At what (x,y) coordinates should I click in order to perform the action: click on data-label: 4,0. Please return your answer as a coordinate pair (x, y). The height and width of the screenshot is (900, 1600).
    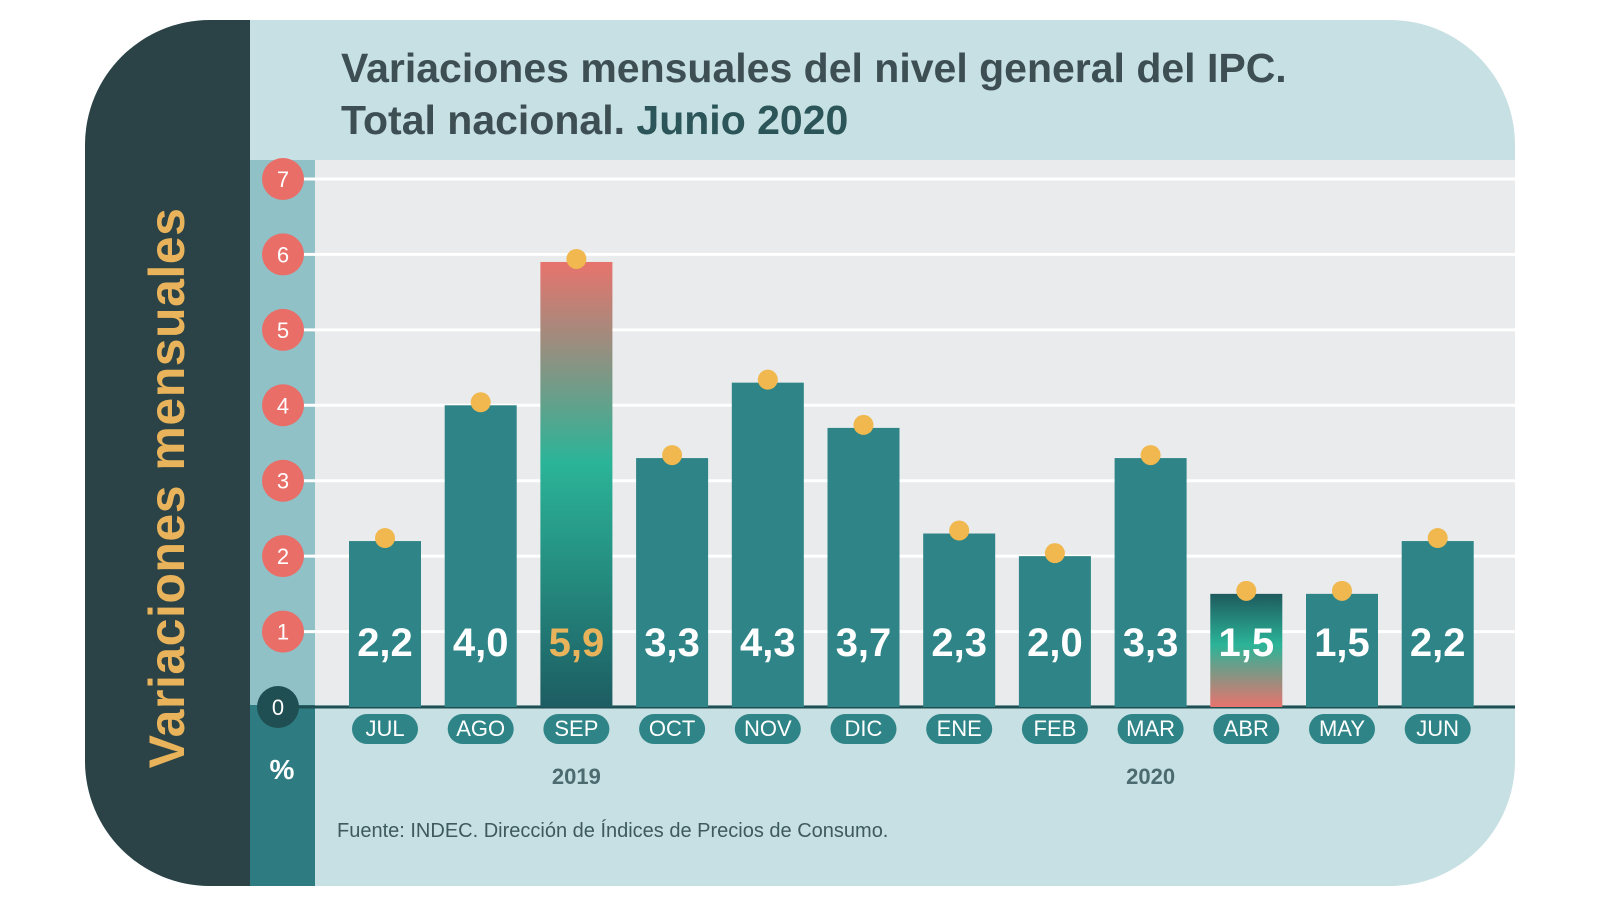
    Looking at the image, I should click on (481, 643).